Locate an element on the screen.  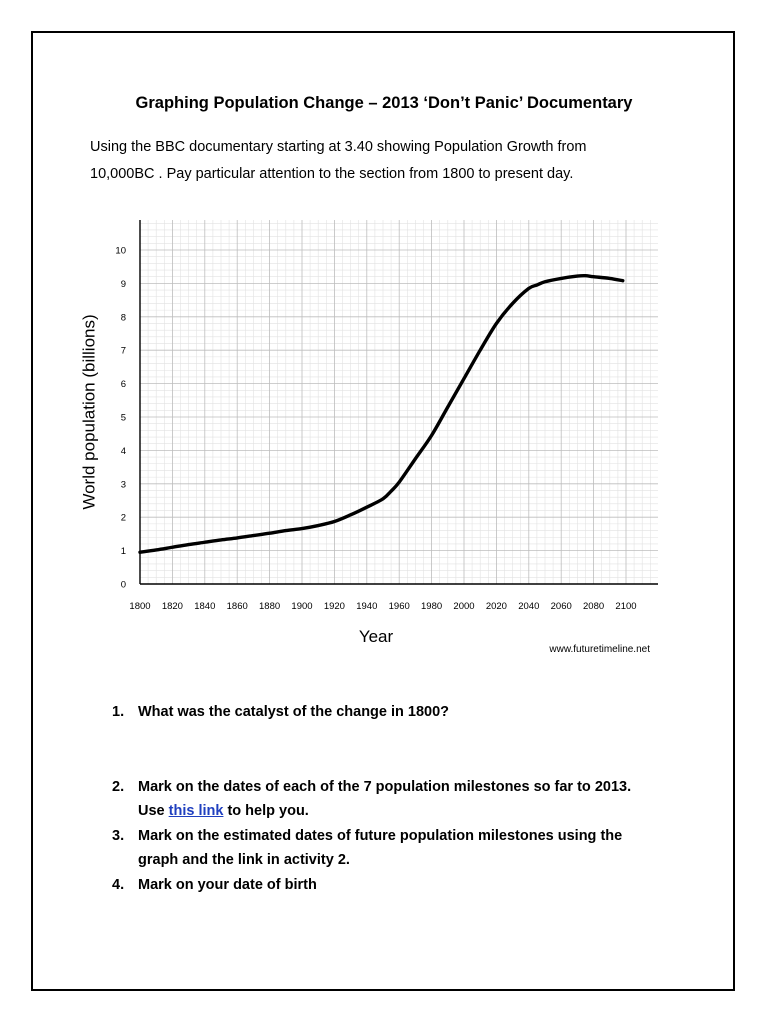
x-tick-label: 2060 is located at coordinates (561, 606).